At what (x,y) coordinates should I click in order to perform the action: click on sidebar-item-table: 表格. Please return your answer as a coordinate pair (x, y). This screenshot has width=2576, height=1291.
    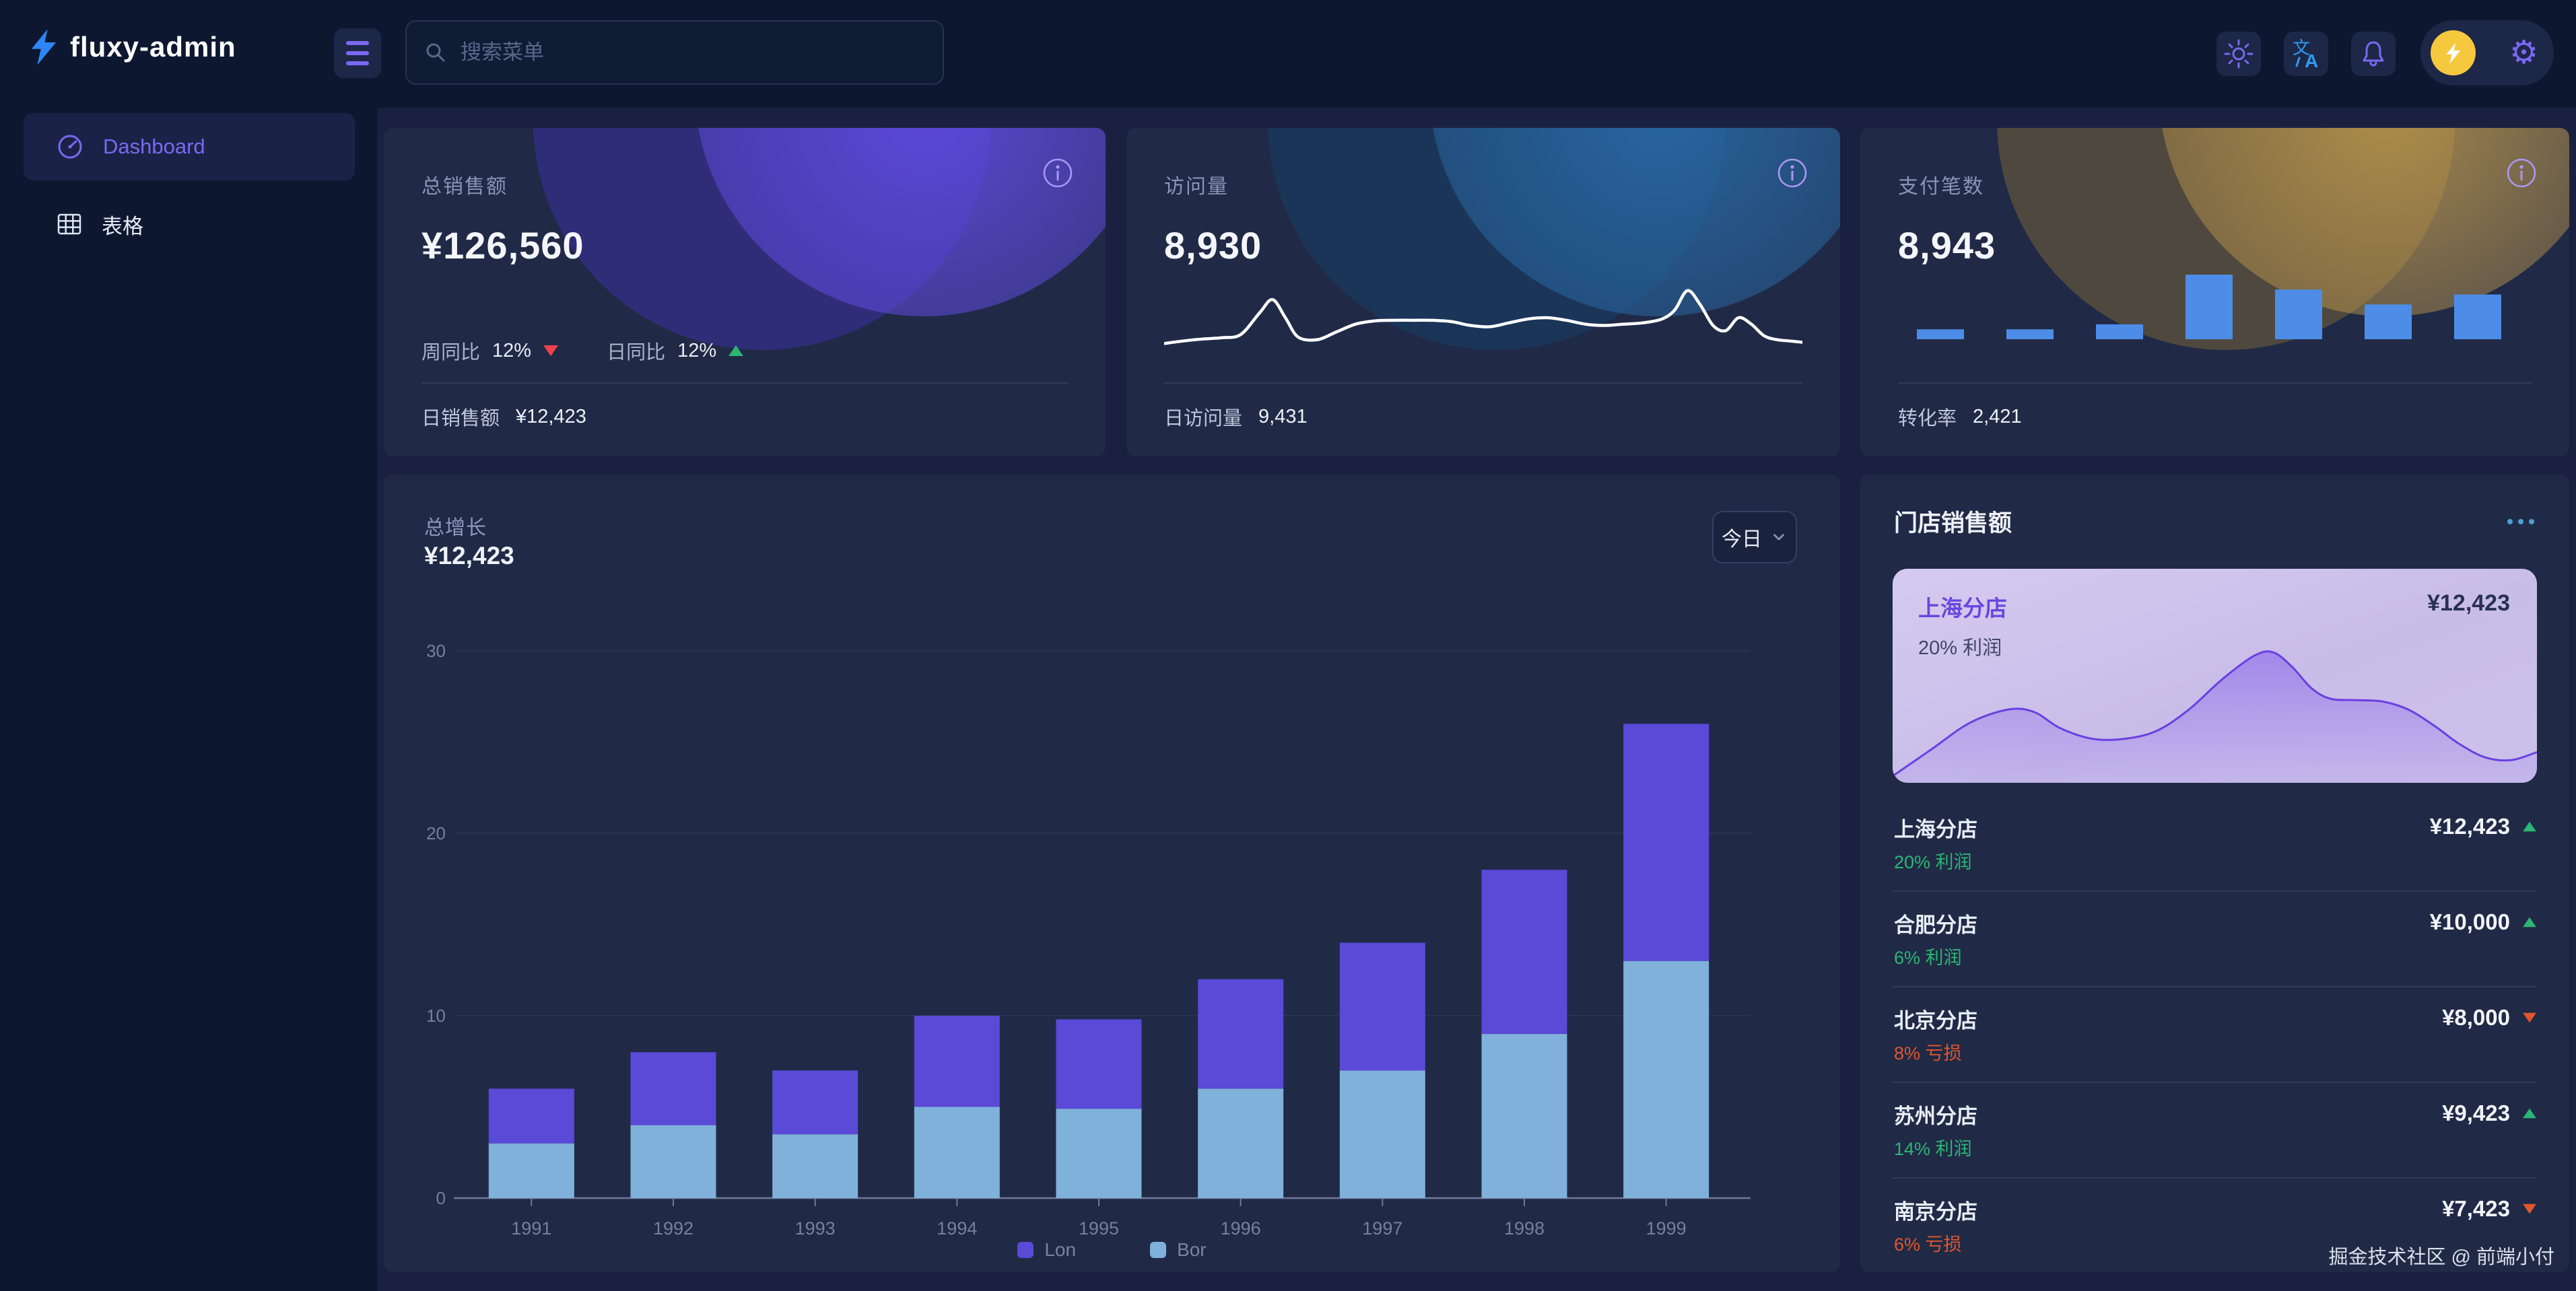
    Looking at the image, I should click on (189, 224).